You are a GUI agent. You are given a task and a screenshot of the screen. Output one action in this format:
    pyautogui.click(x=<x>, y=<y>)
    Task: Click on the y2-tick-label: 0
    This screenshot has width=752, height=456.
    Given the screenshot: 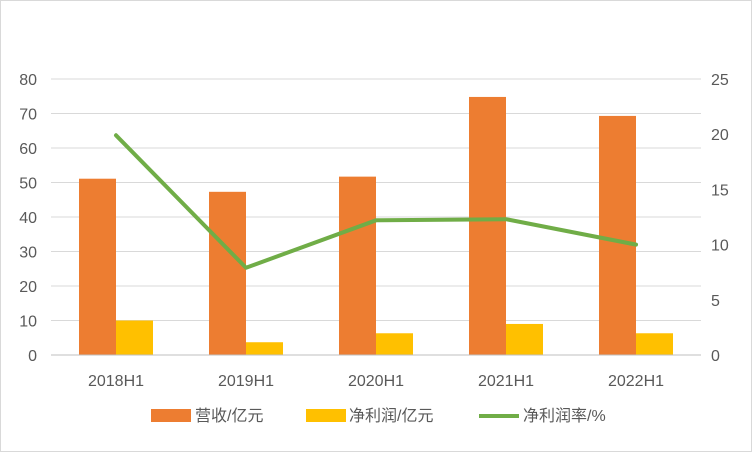 What is the action you would take?
    pyautogui.click(x=715, y=356)
    